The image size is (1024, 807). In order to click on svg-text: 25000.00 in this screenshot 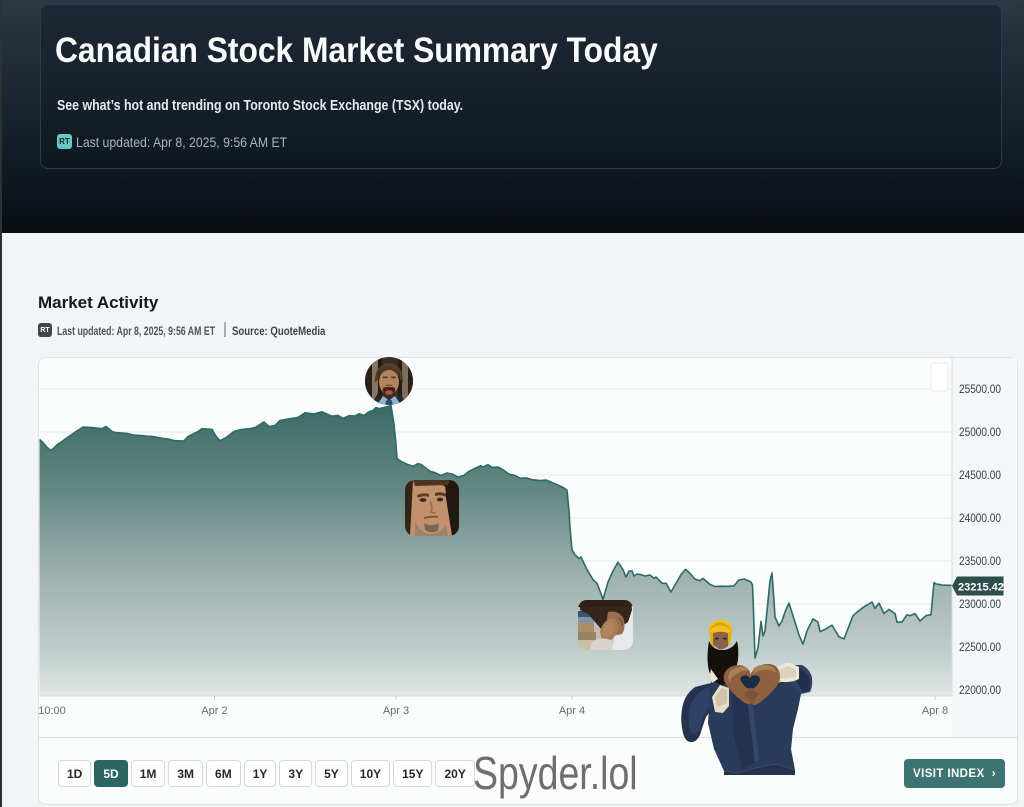, I will do `click(980, 432)`.